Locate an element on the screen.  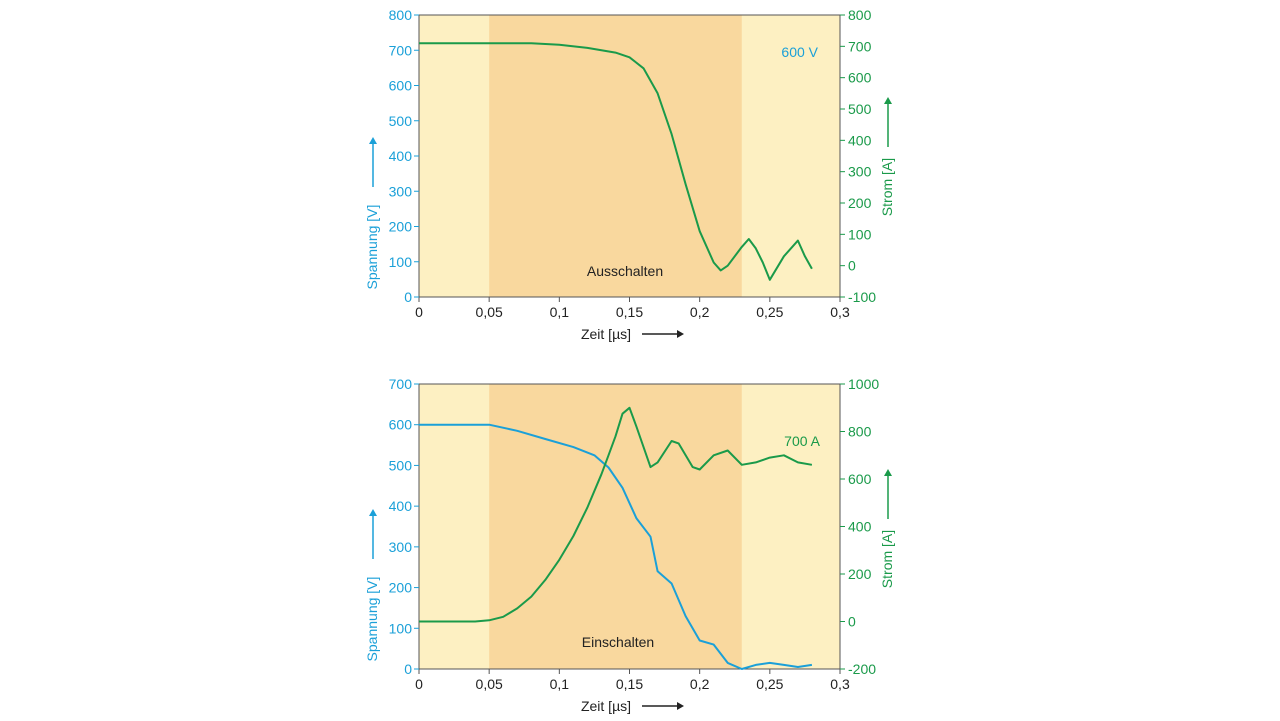
corner-value-label: 700 A is located at coordinates (802, 441).